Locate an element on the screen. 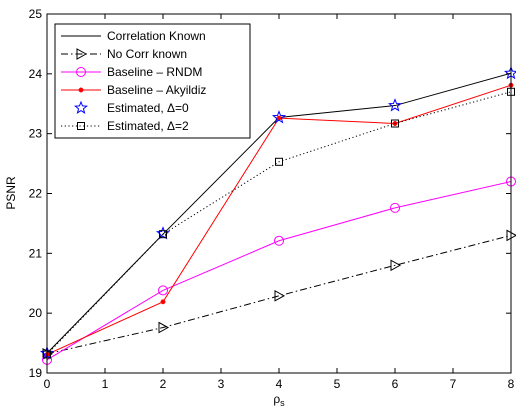 This screenshot has width=516, height=411. x-tick-label: 2 is located at coordinates (163, 384).